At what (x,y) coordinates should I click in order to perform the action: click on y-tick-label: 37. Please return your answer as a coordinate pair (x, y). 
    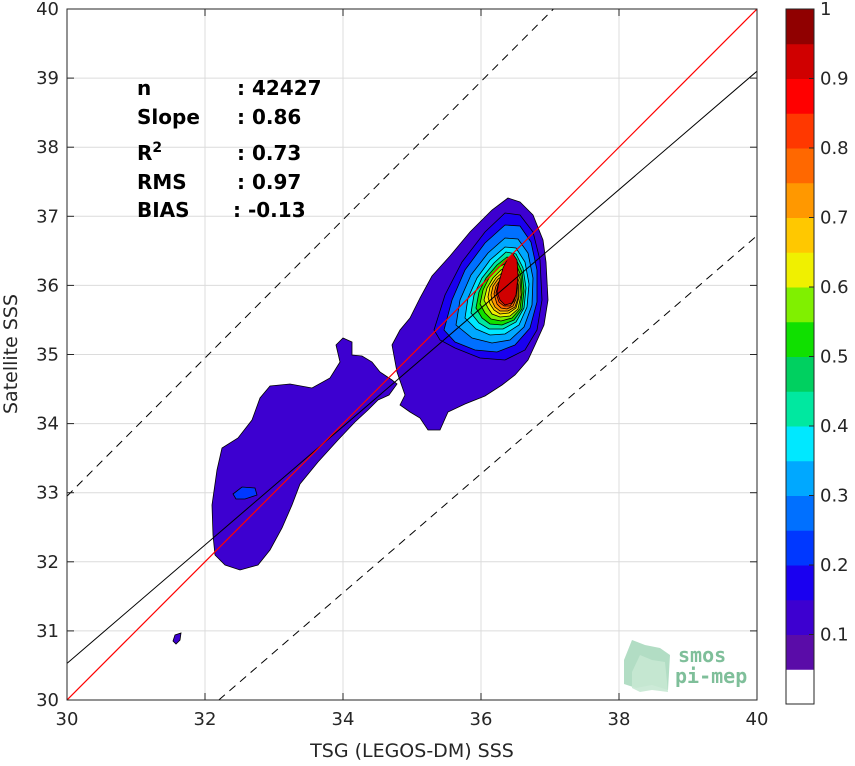
    Looking at the image, I should click on (47, 216).